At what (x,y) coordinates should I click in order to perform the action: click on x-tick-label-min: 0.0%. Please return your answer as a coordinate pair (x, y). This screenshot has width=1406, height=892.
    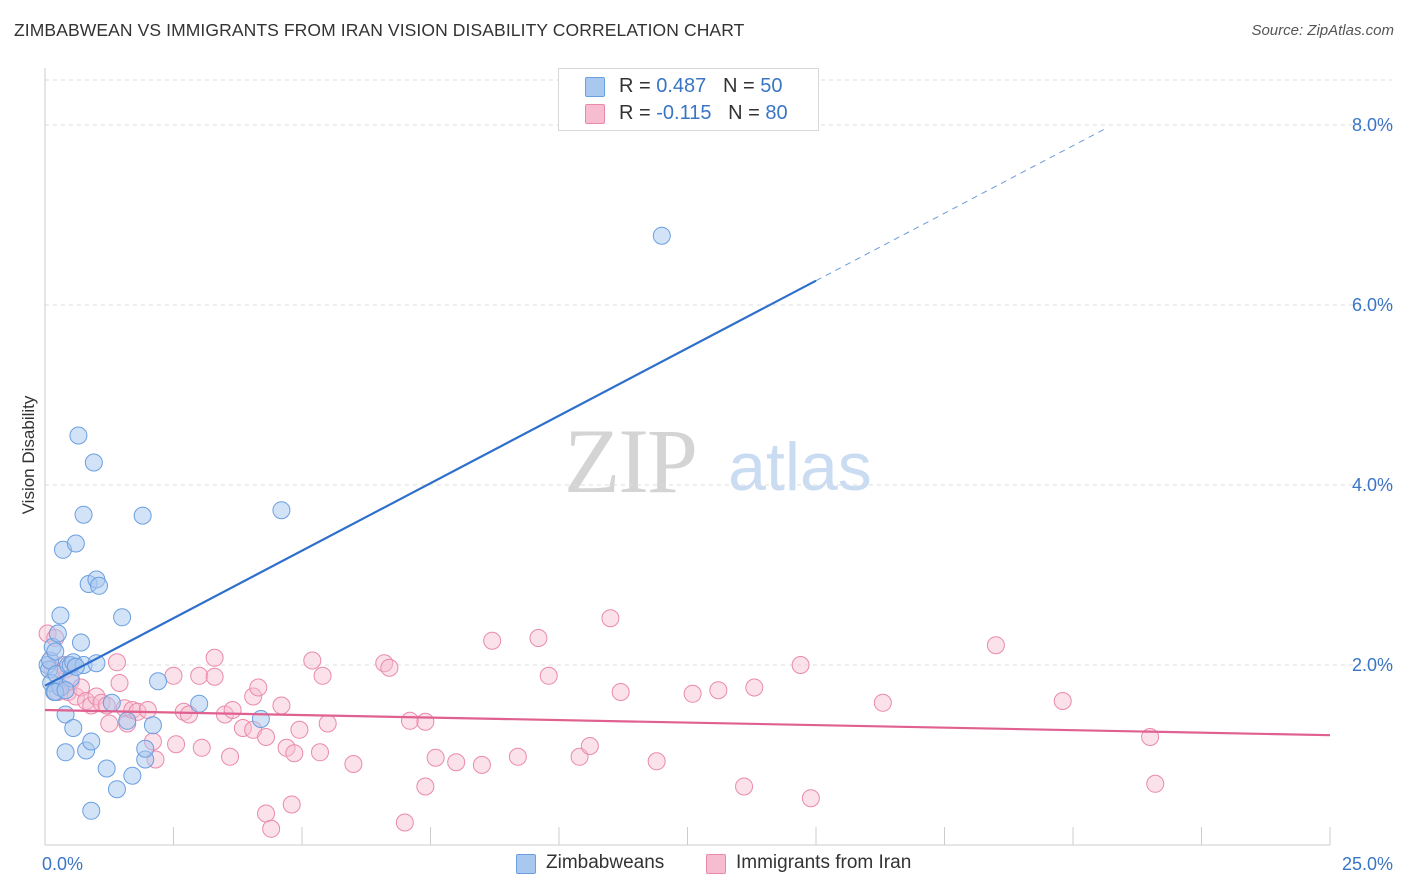
    Looking at the image, I should click on (62, 864).